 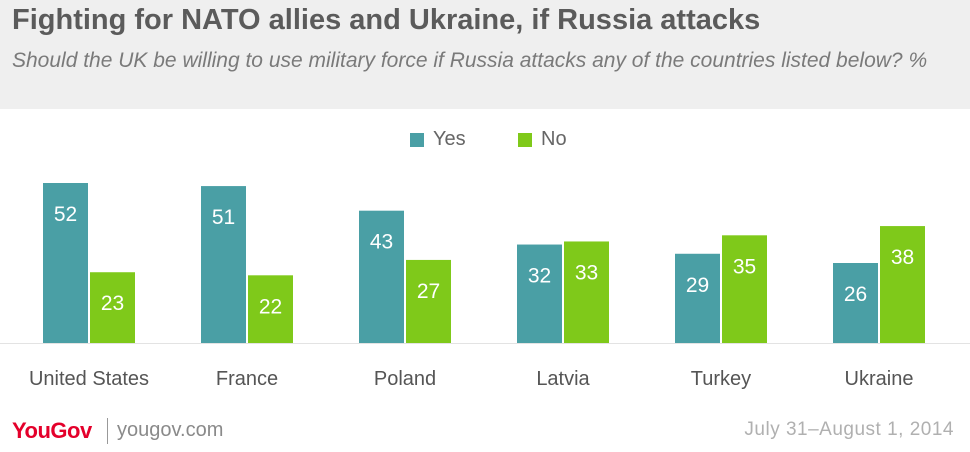 What do you see at coordinates (107, 431) in the screenshot?
I see `footer-divider` at bounding box center [107, 431].